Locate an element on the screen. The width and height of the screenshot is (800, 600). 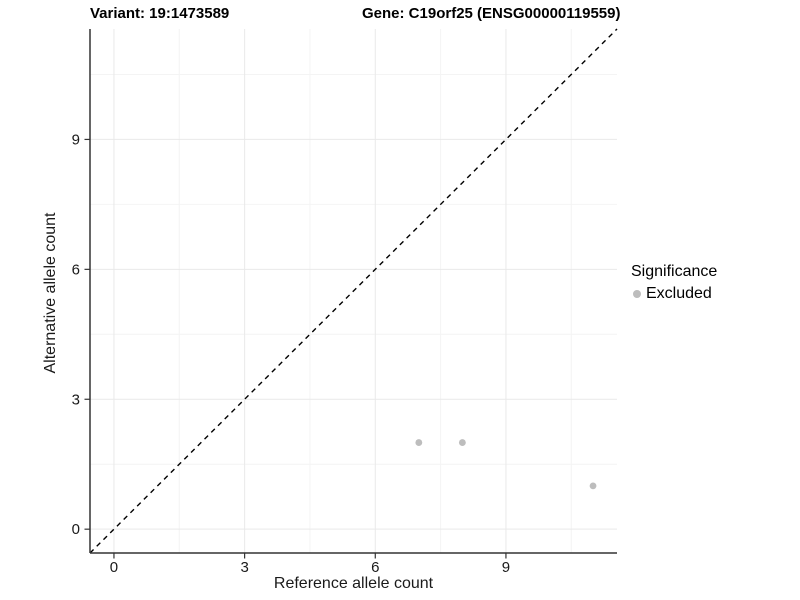
y-tick-label: 9 is located at coordinates (76, 139).